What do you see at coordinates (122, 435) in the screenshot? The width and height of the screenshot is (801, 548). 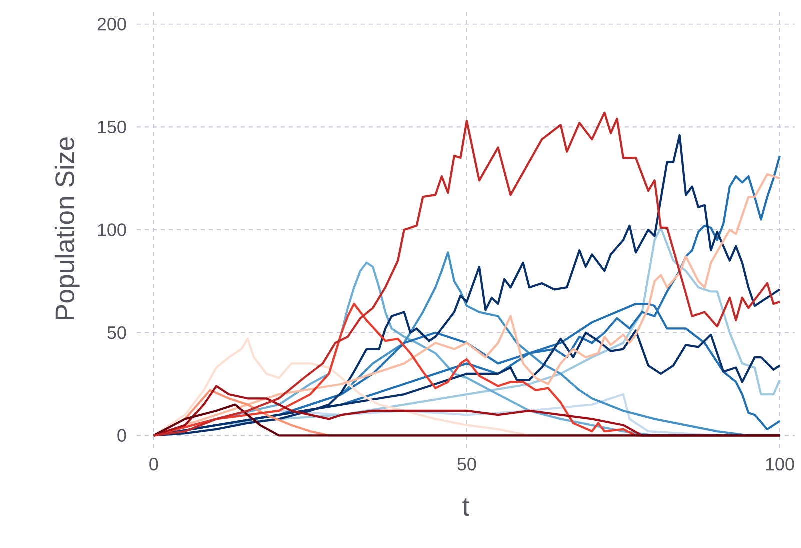 I see `y-tick-label: 0` at bounding box center [122, 435].